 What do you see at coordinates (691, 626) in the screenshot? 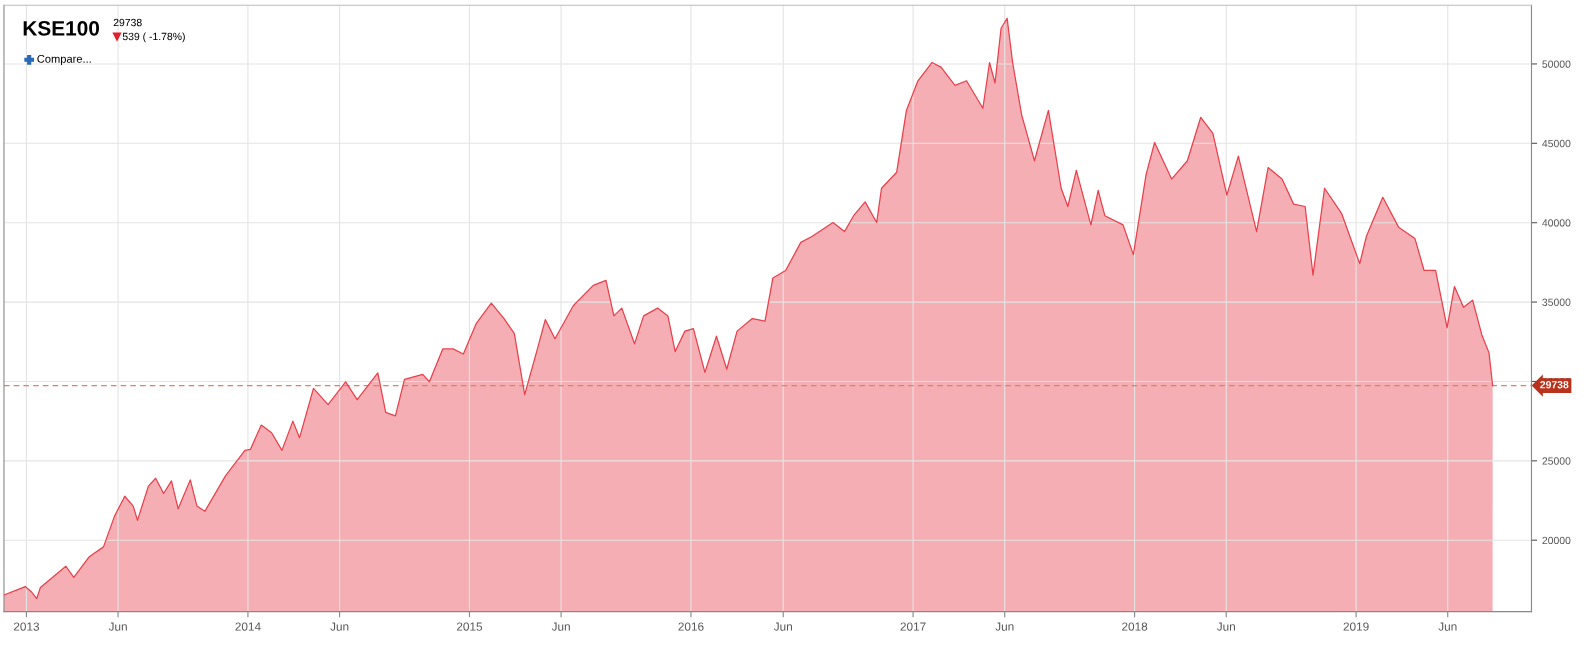
I see `x-tick-label: 2016` at bounding box center [691, 626].